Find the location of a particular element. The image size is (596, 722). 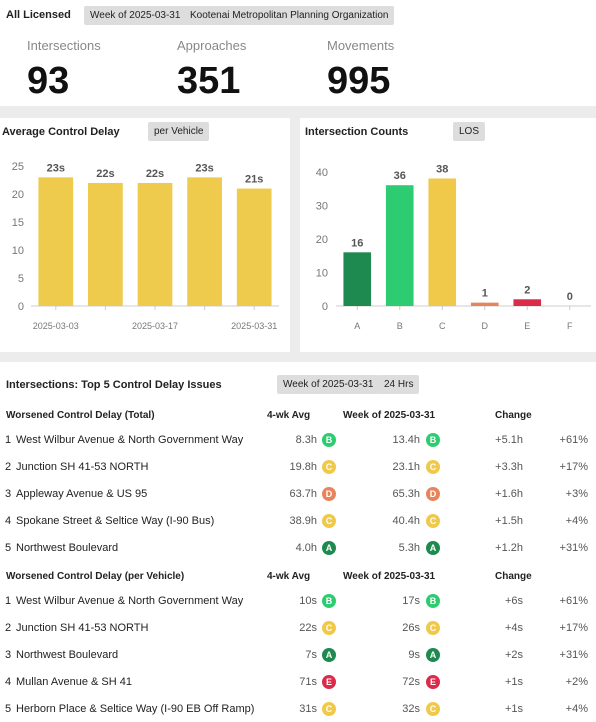

column-header: 4-wk Avg is located at coordinates (289, 415).